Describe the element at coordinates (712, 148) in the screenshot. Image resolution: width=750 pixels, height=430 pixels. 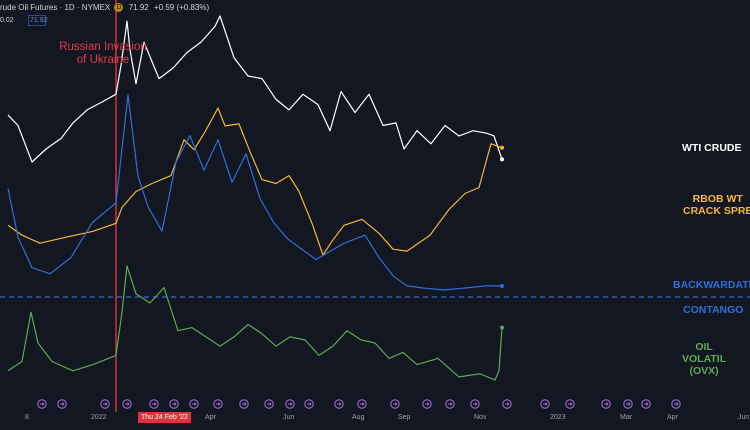
I see `wti-label: WTI CRUDE` at that location.